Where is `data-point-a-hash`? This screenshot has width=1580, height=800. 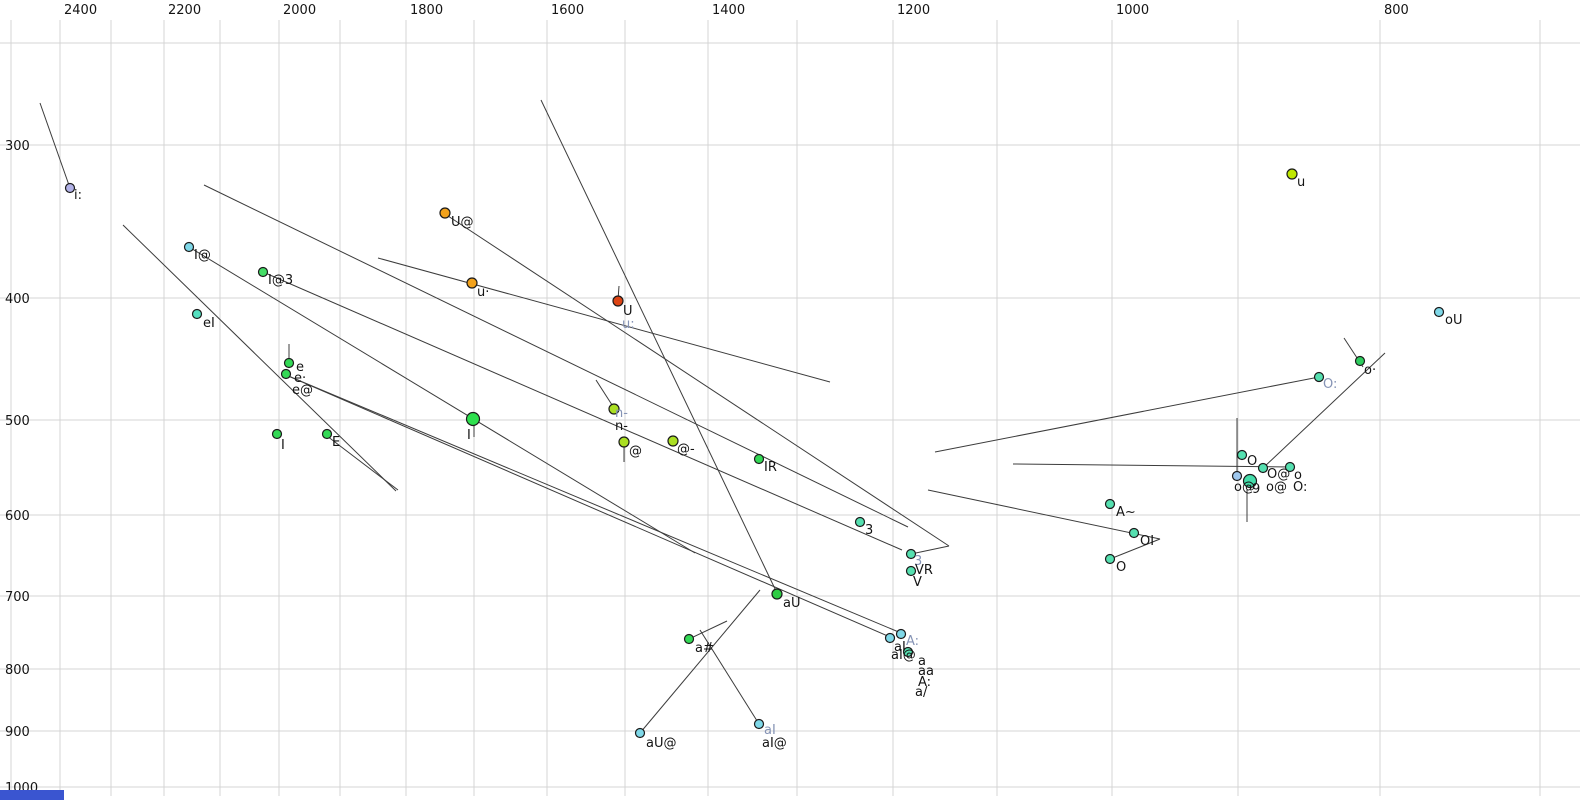 data-point-a-hash is located at coordinates (689, 639).